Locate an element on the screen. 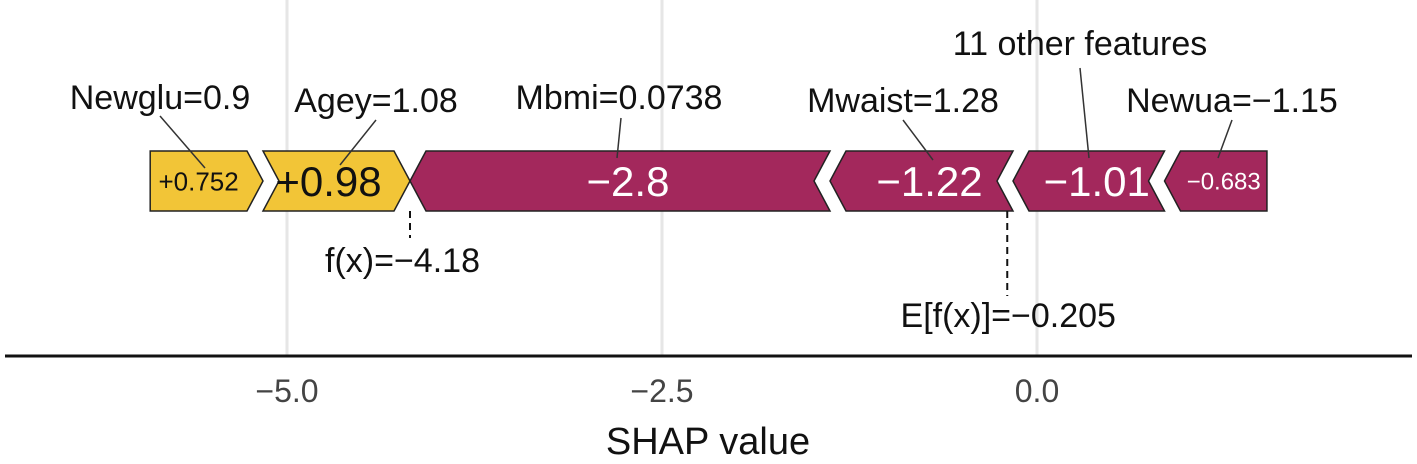 The image size is (1417, 464). feature-label: Newglu=0.9 is located at coordinates (160, 98).